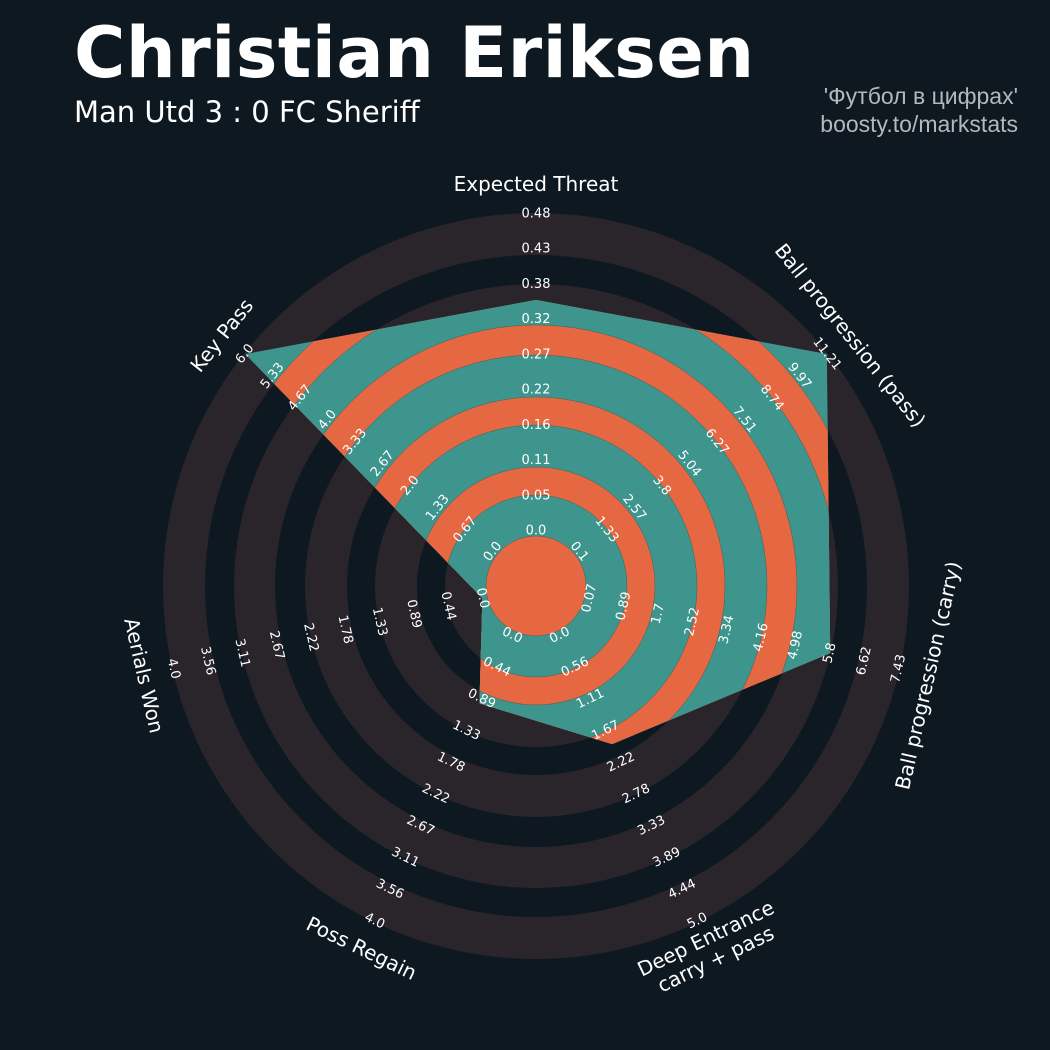  I want to click on tick-label: 2.52, so click(692, 622).